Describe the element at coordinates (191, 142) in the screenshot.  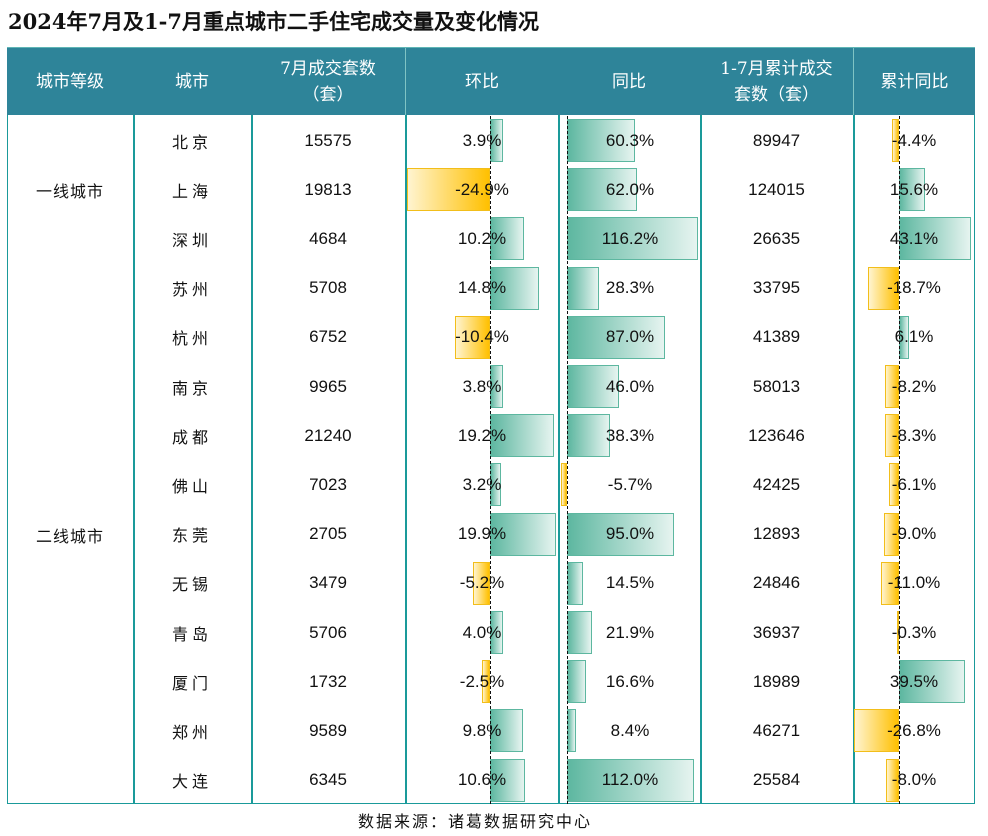
I see `city-name: 北京` at that location.